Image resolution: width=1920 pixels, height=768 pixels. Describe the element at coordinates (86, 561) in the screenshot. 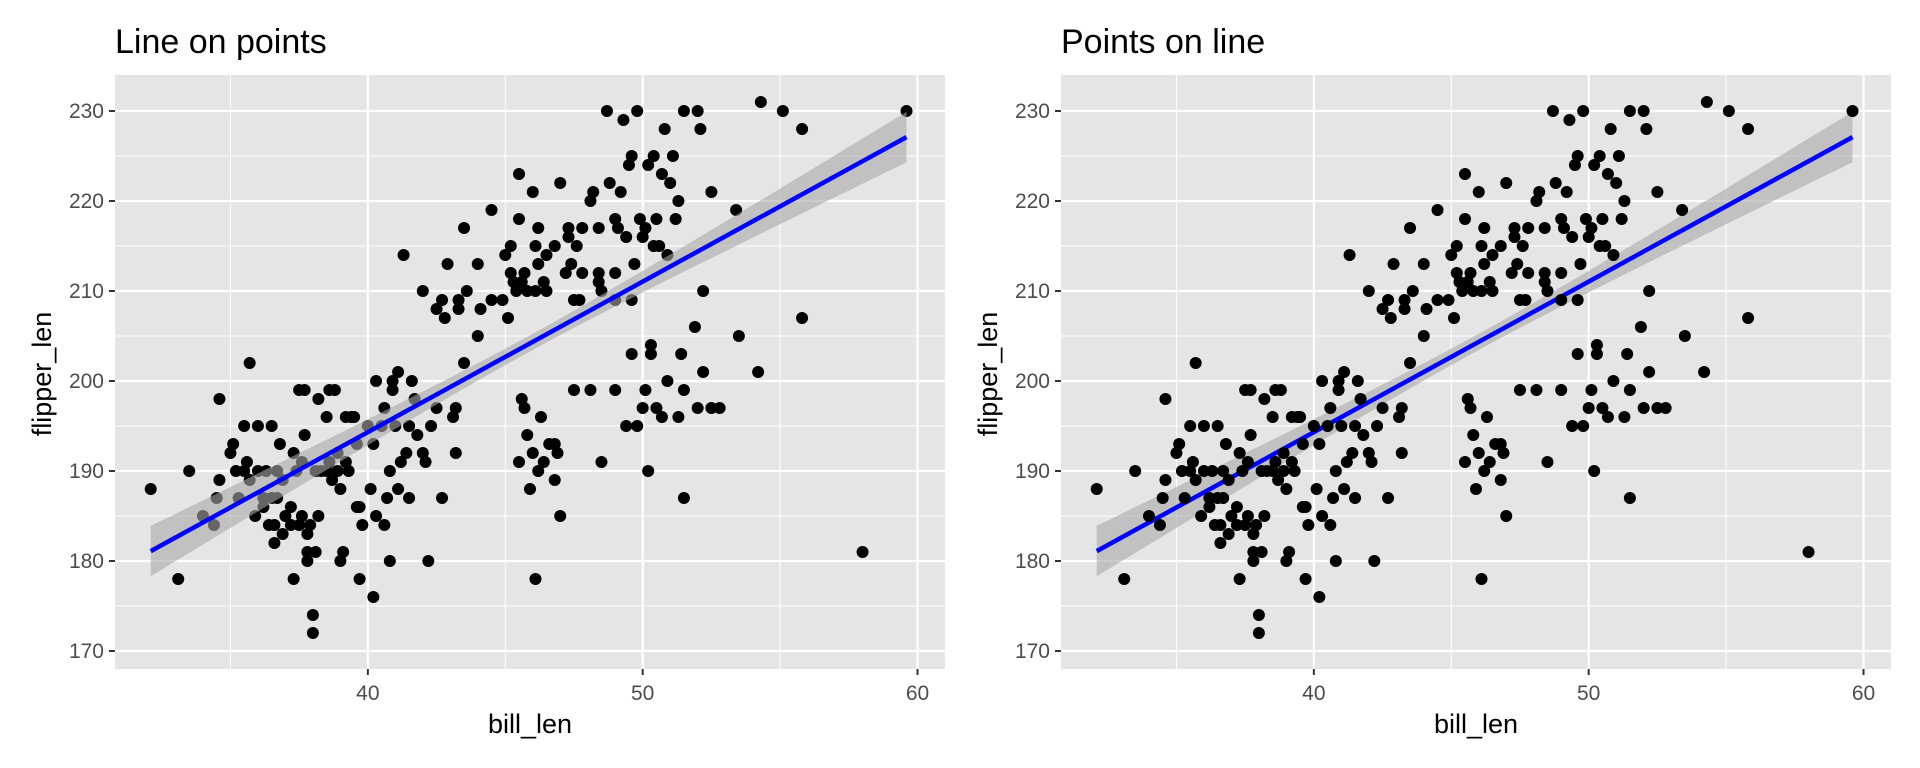

I see `y-tick-label: 180` at that location.